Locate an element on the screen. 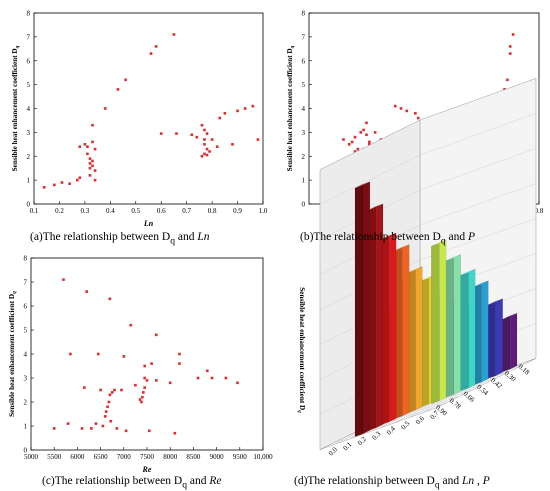  y-tick-label: 0.0 is located at coordinates (333, 451).